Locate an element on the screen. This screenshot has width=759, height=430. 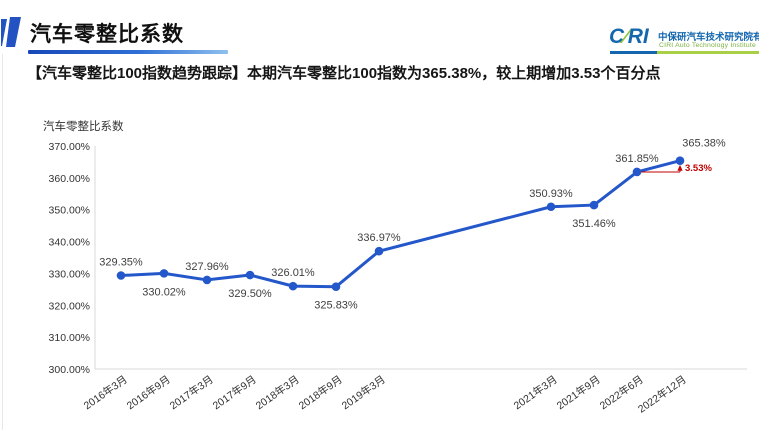
logo-underline-green is located at coordinates (708, 52).